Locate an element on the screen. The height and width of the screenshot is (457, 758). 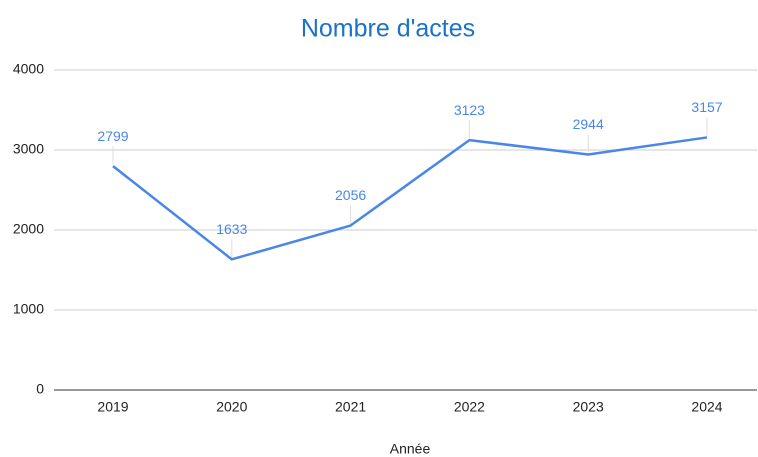
x-tick-label: 2022 is located at coordinates (469, 407).